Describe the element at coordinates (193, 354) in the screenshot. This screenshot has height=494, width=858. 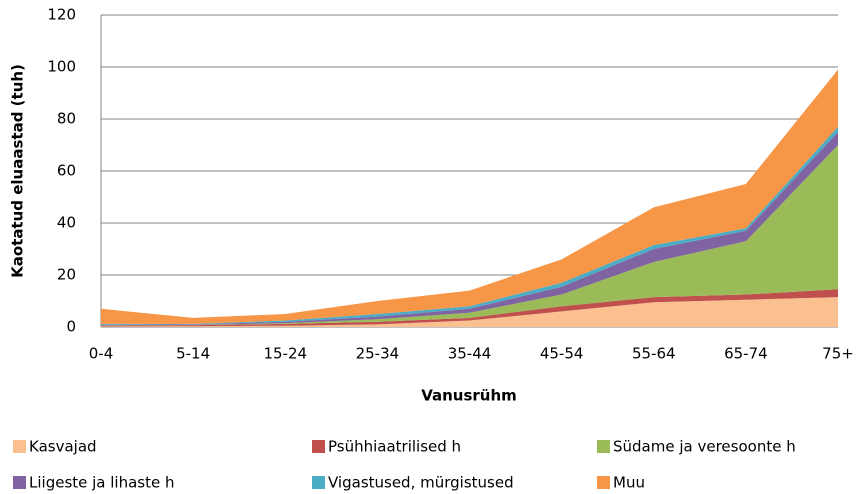
I see `x-tick-label: 5-14` at that location.